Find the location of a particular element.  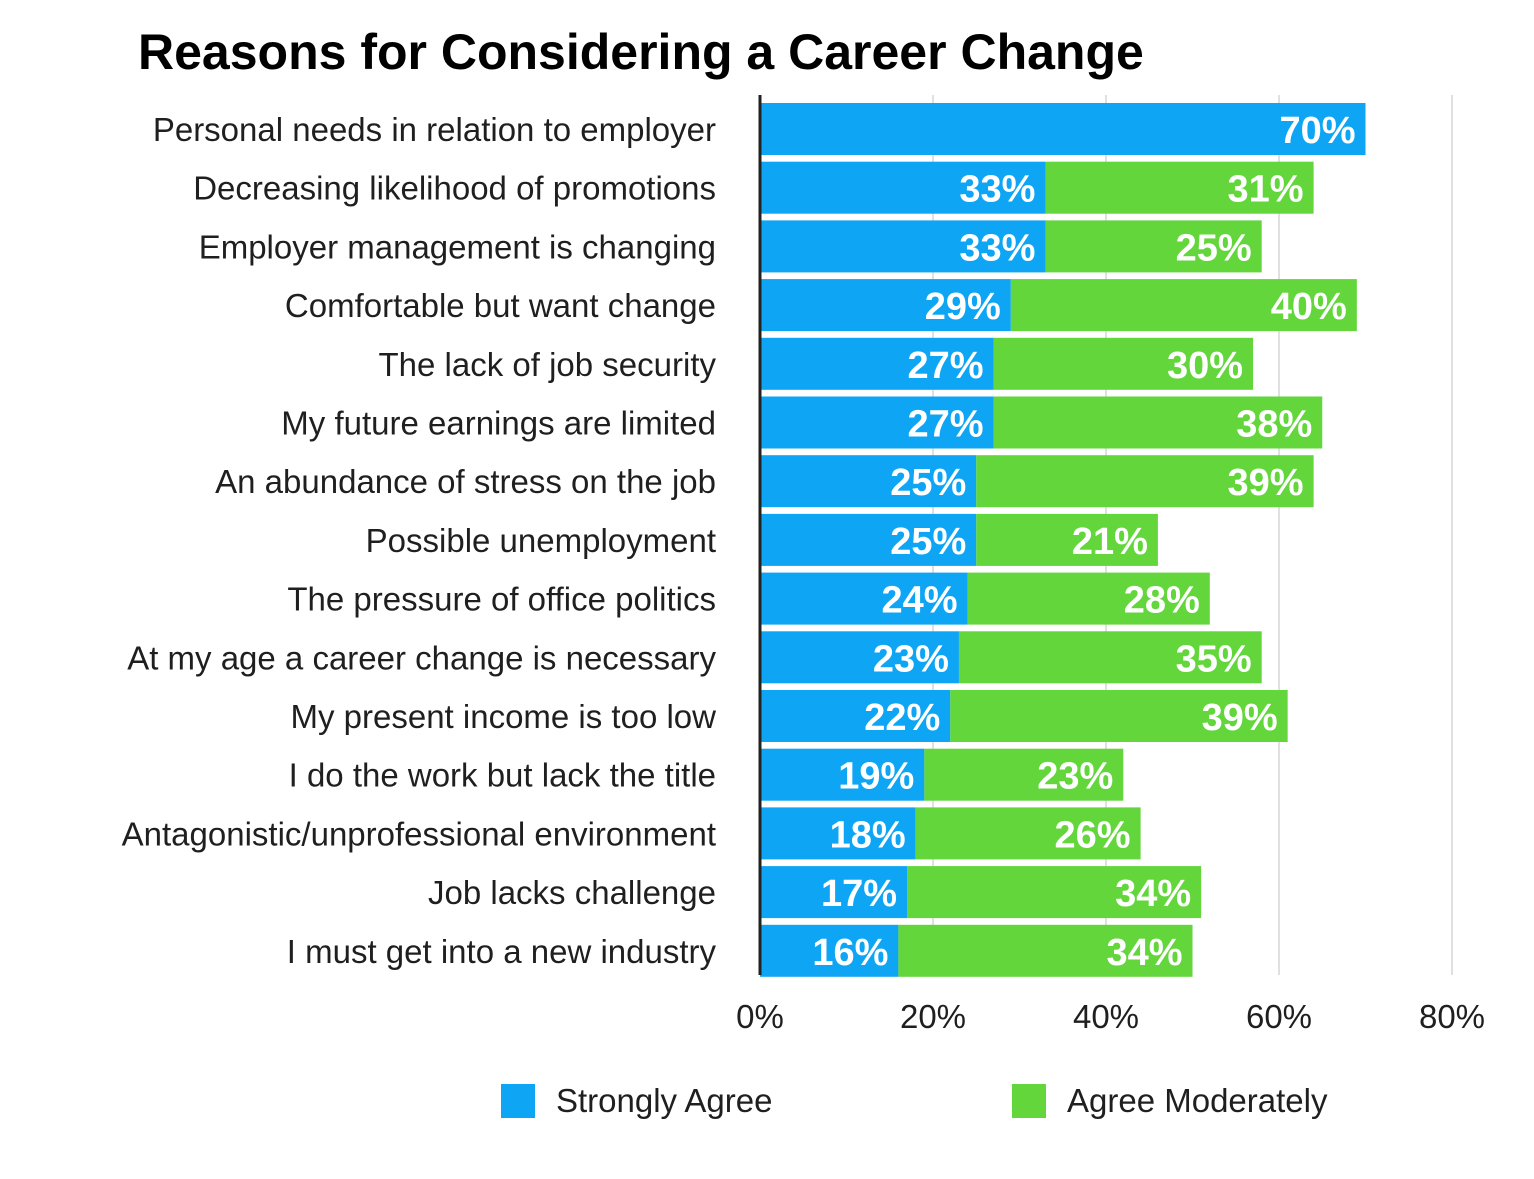

category-label: The pressure of office politics is located at coordinates (501, 599).